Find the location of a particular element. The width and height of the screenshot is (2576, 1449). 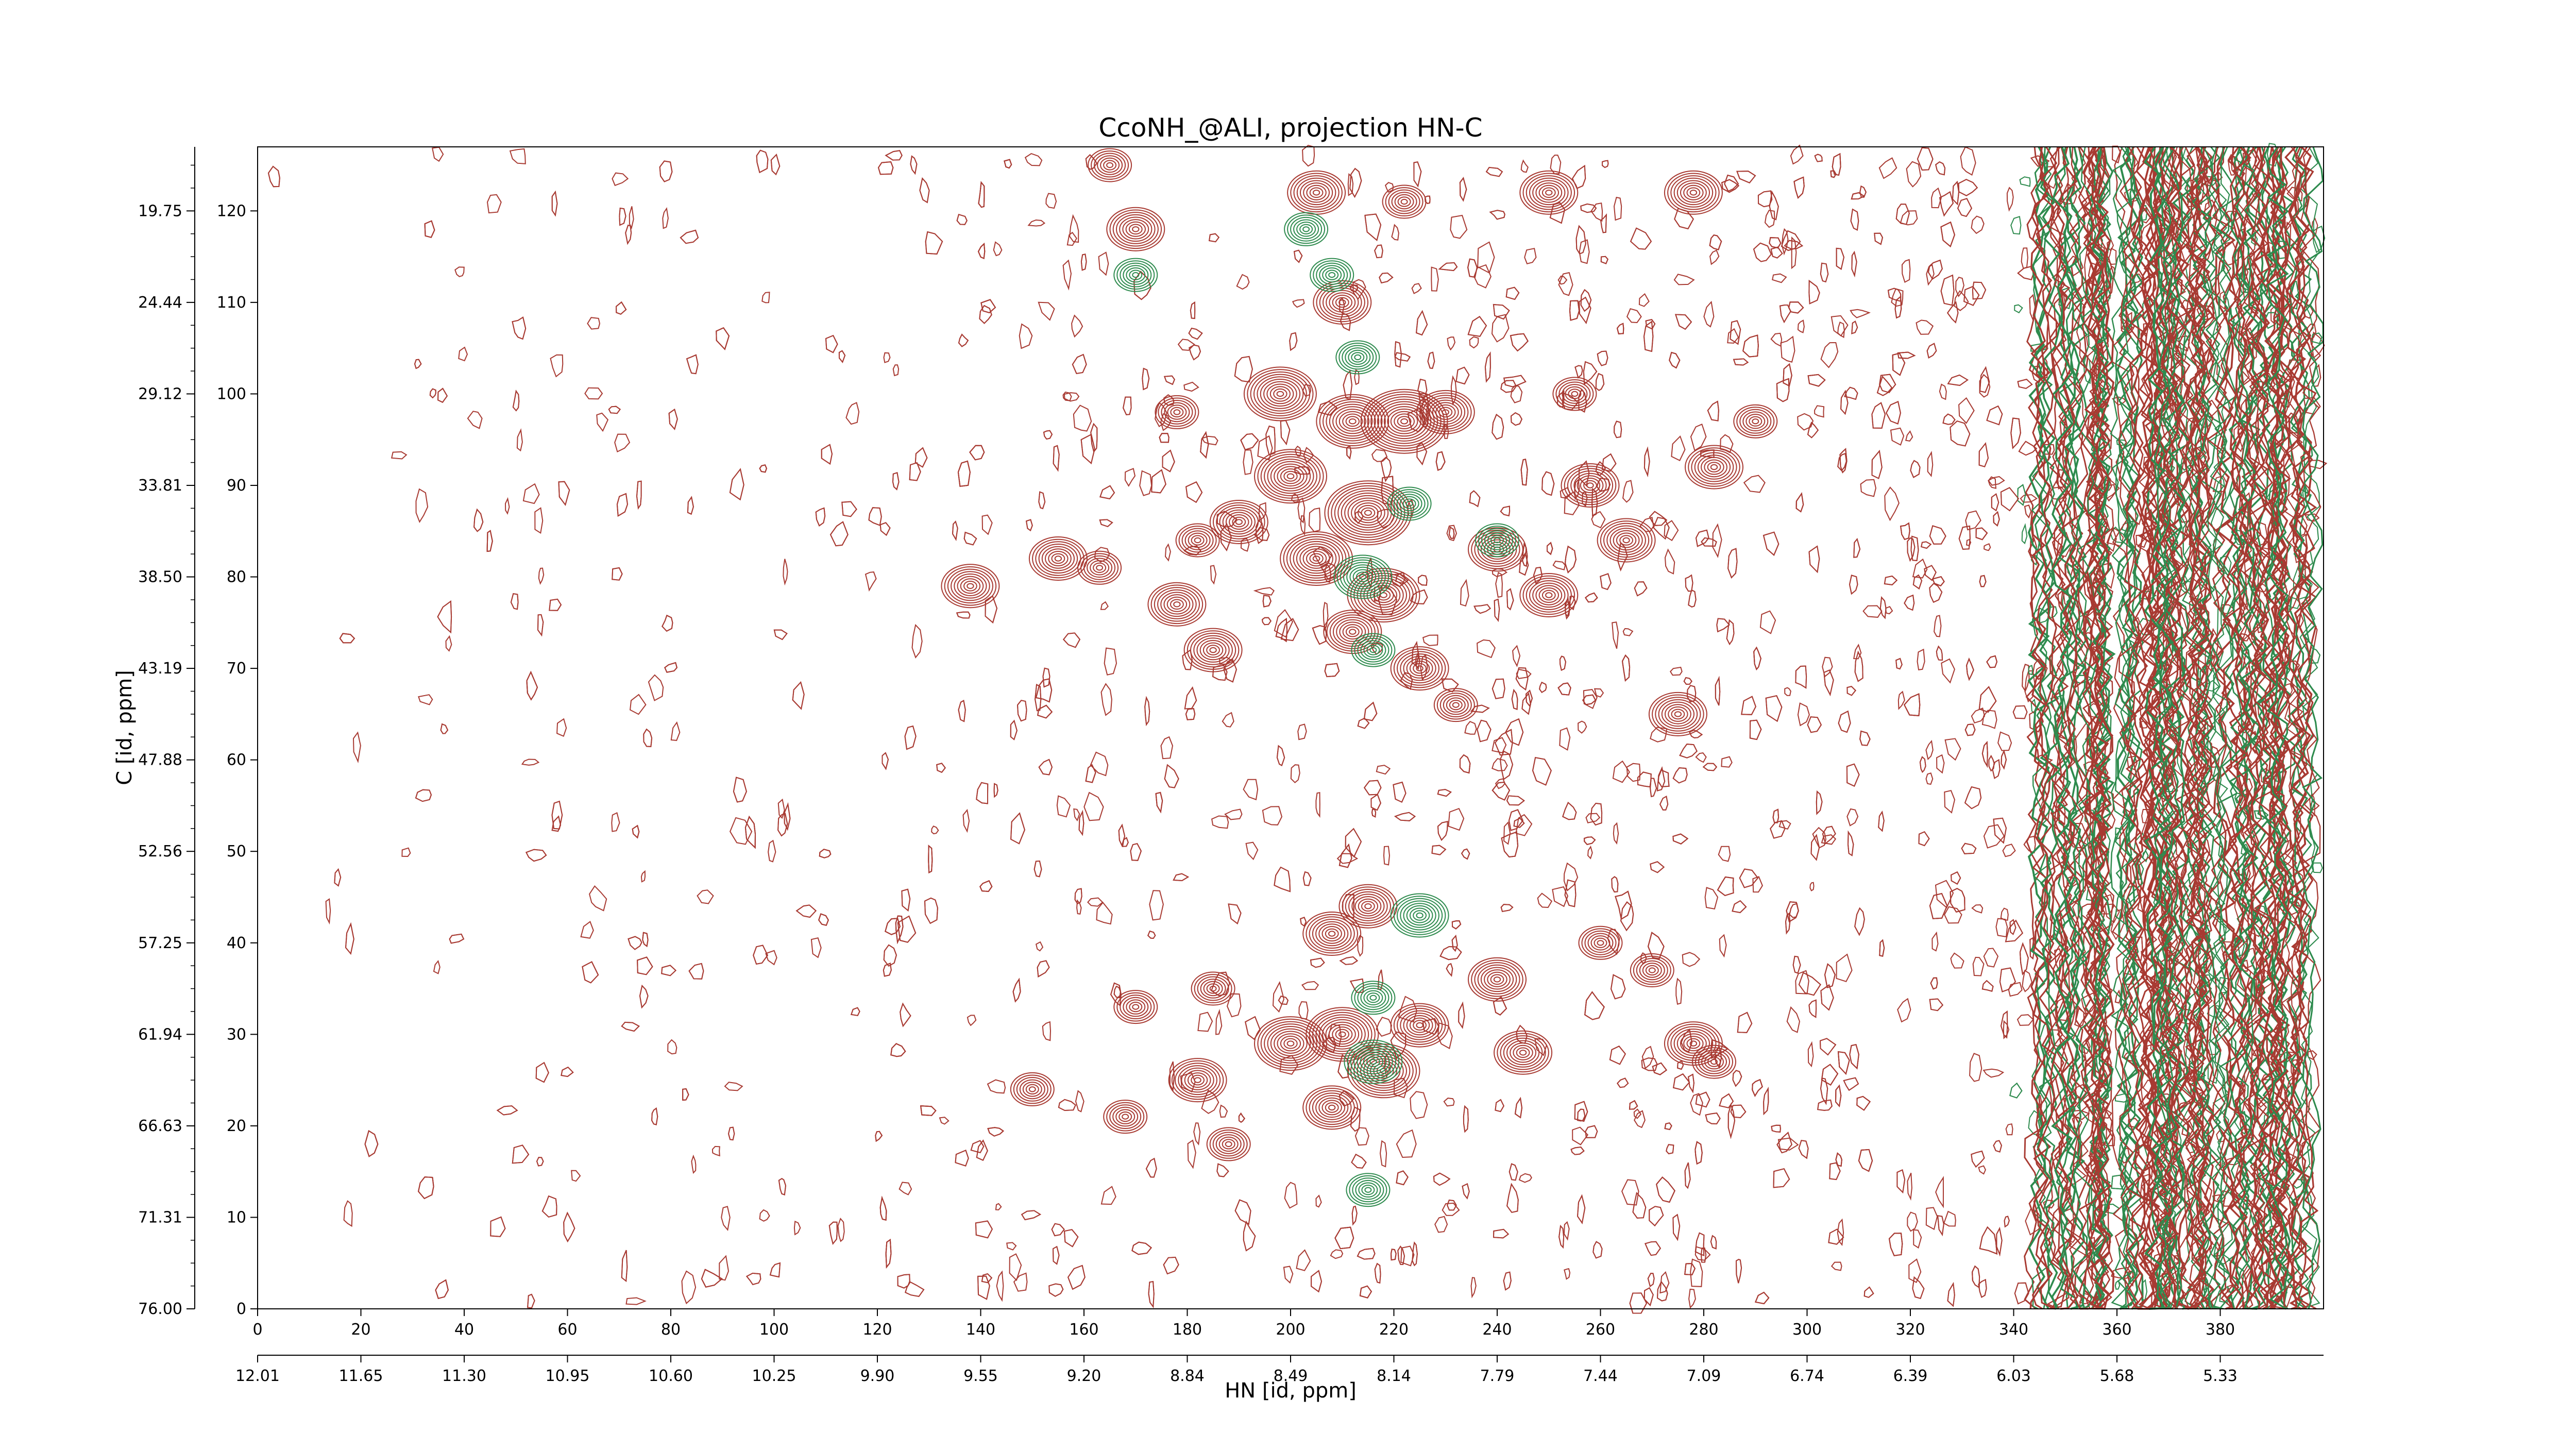

x-ppm-tick-label: 8.49 is located at coordinates (1291, 1376).